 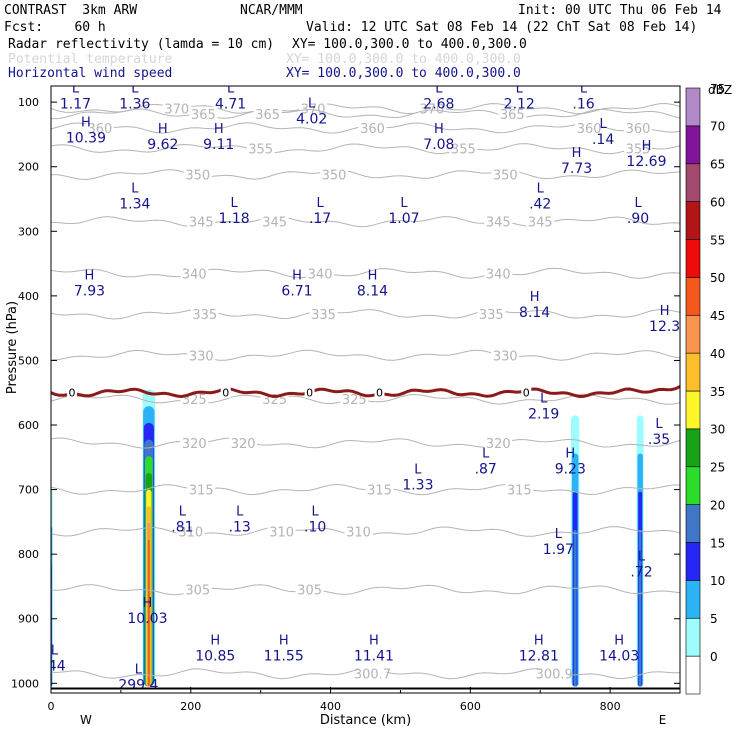 What do you see at coordinates (28, 102) in the screenshot?
I see `y-tick-label-100: 100` at bounding box center [28, 102].